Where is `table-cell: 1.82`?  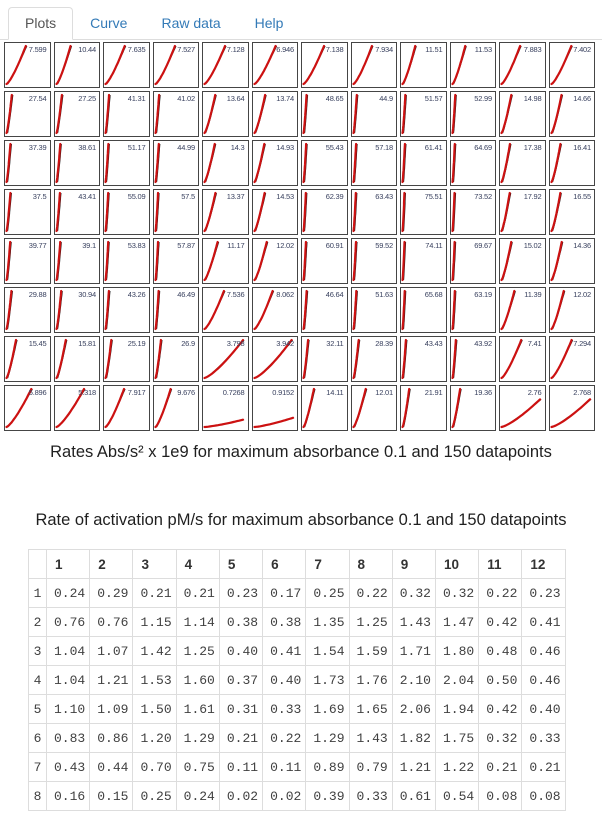
table-cell: 1.82 is located at coordinates (413, 738).